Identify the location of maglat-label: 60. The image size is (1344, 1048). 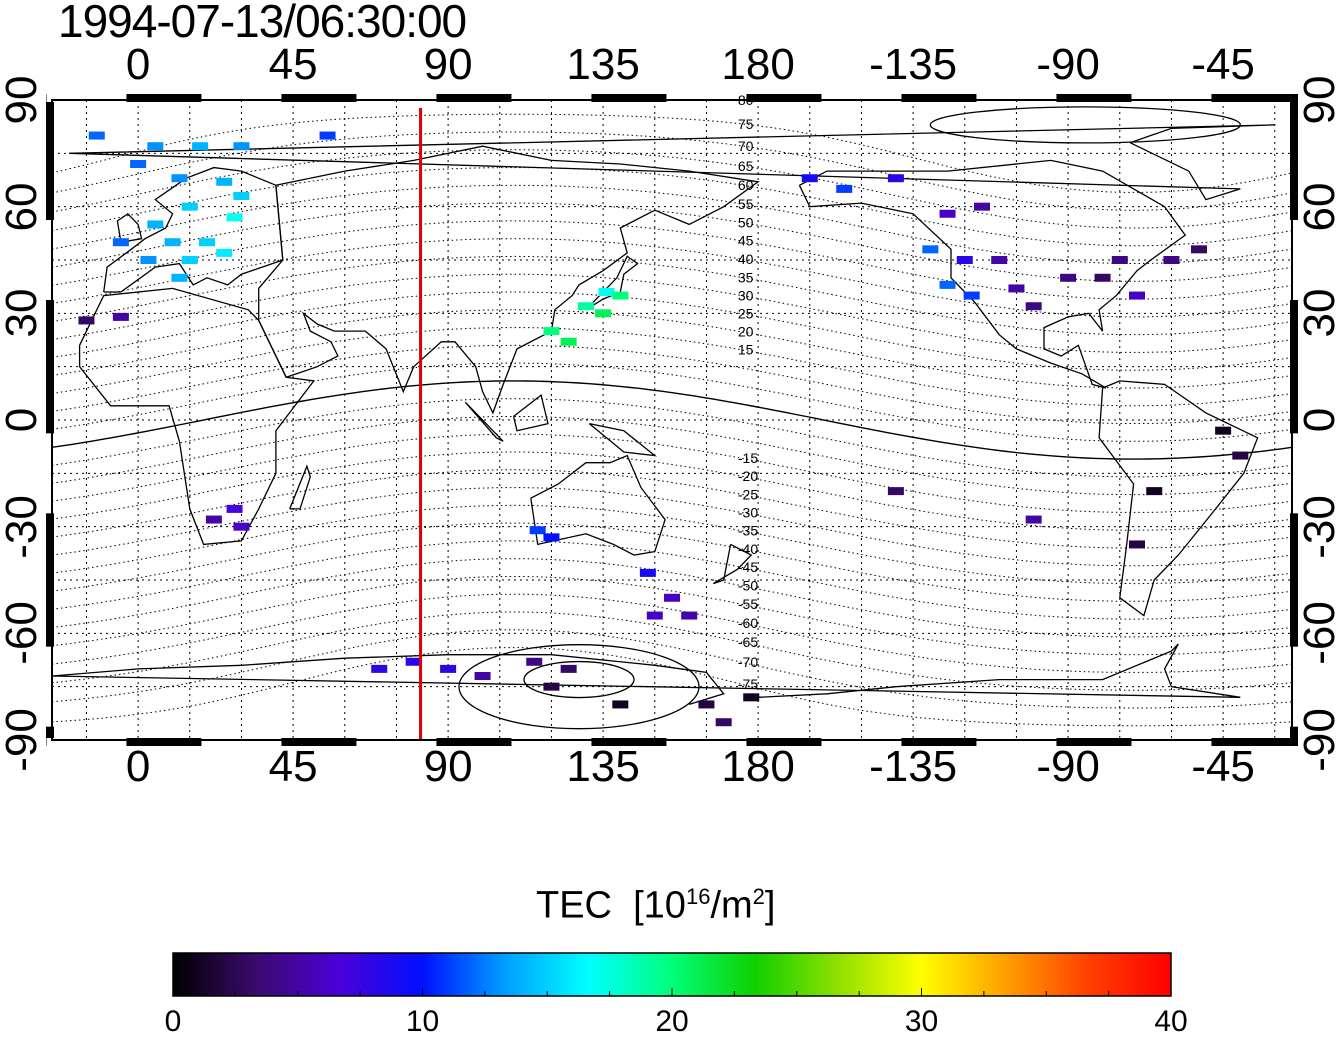
(746, 185).